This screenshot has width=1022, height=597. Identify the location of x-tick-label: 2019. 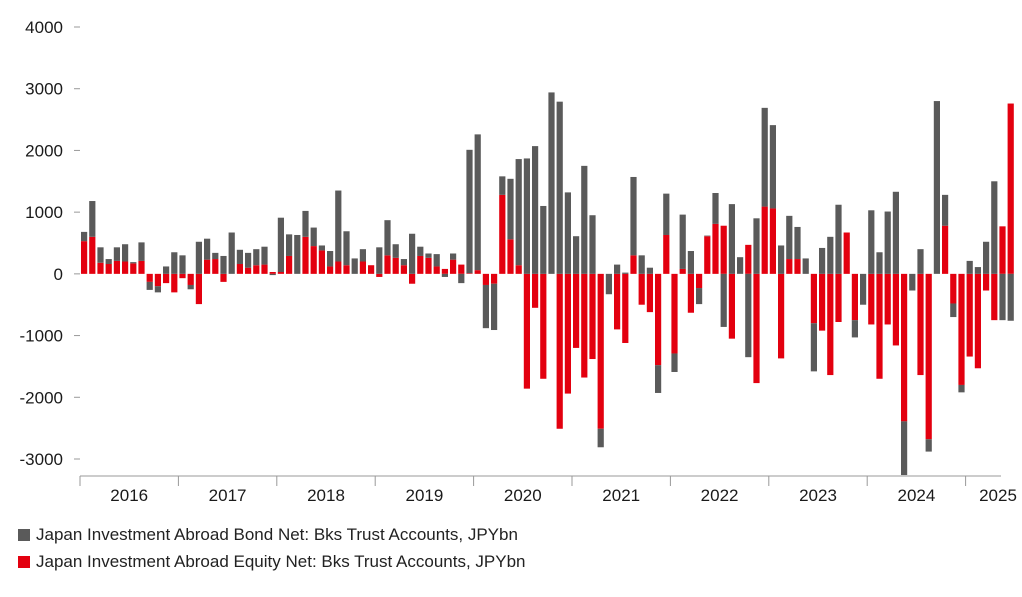
(424, 495).